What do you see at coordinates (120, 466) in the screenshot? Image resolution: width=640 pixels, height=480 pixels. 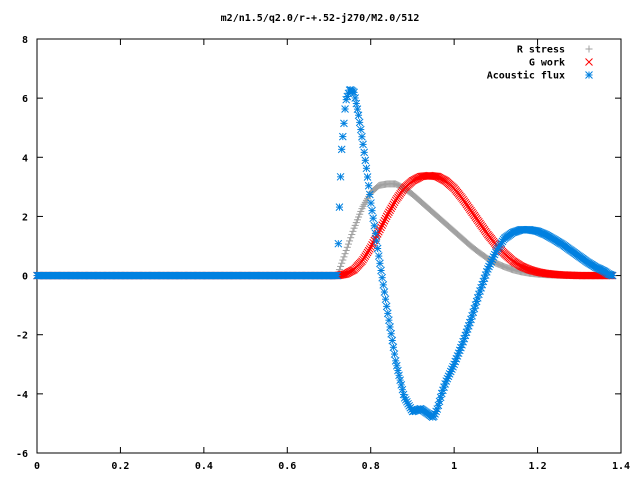 I see `x-tick-label: 0.2` at bounding box center [120, 466].